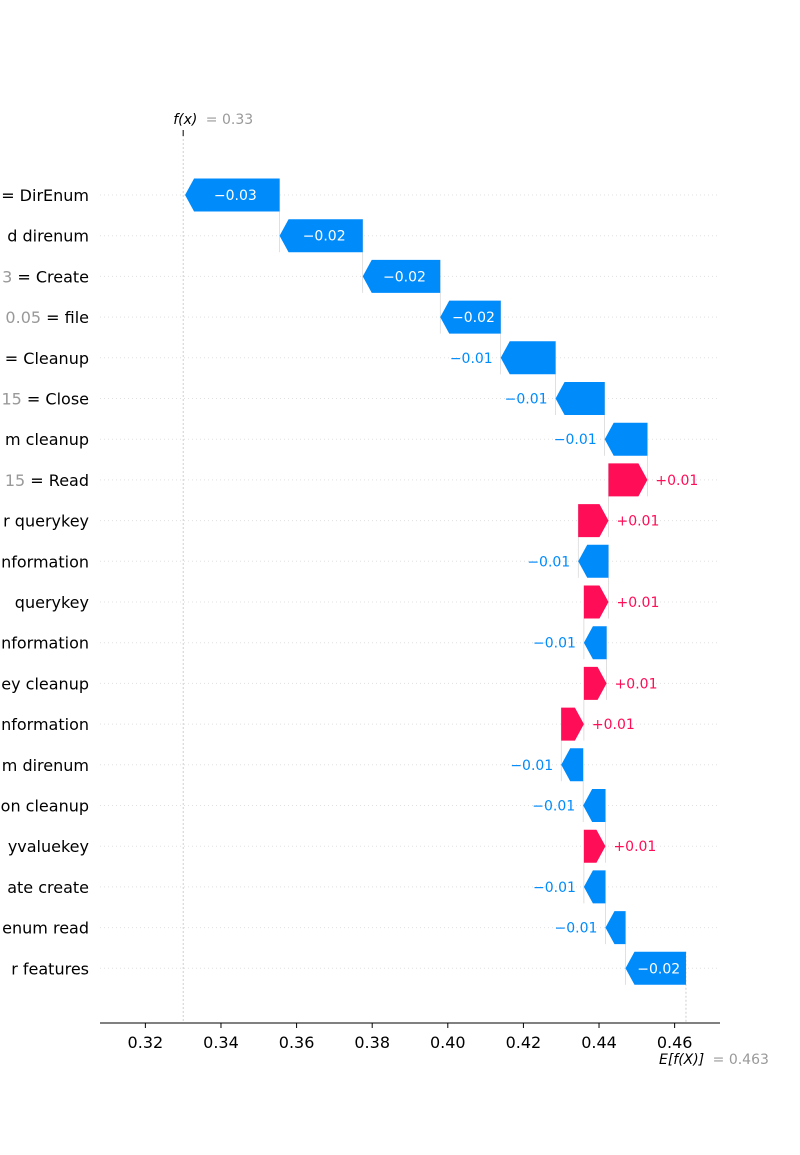 This screenshot has height=1155, width=800. Describe the element at coordinates (58, 399) in the screenshot. I see `feature-name: = Close` at that location.